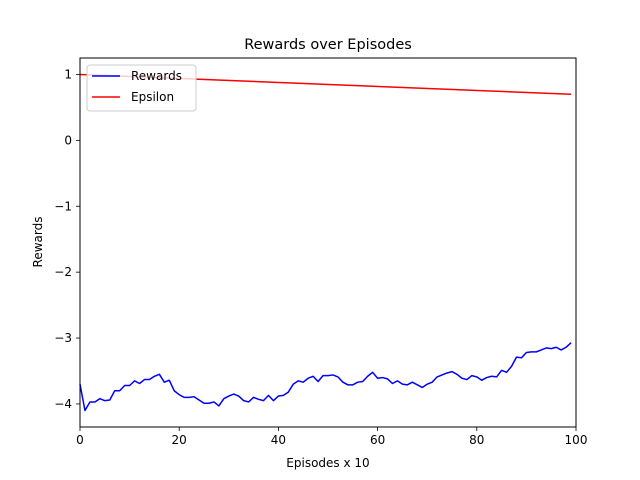 This screenshot has height=480, width=640. What do you see at coordinates (141, 88) in the screenshot?
I see `legend: Rewards Epsilon` at bounding box center [141, 88].